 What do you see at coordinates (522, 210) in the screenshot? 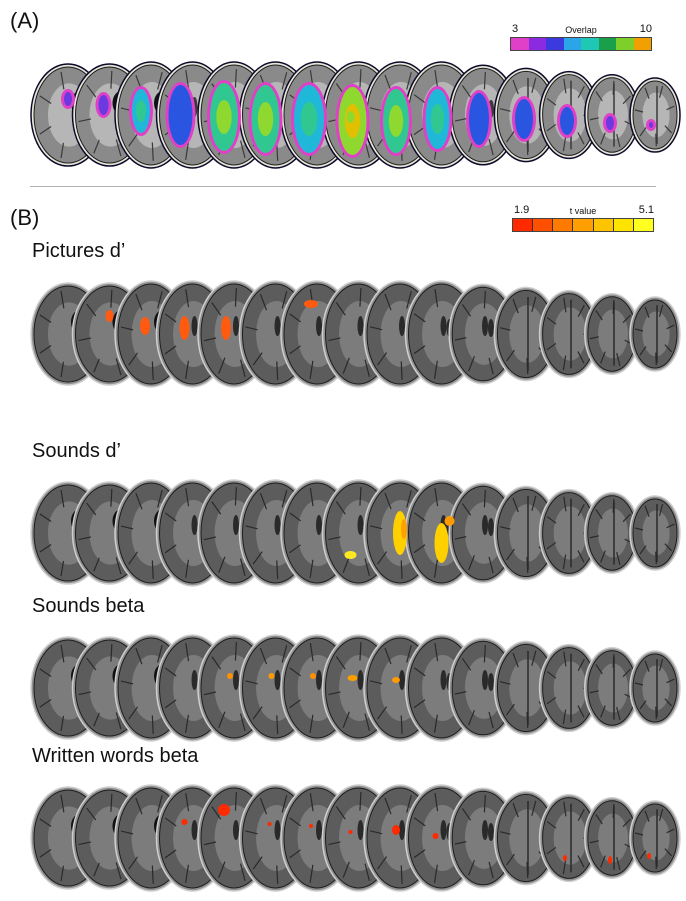
I see `t-value-colorbar-min: 1.9` at bounding box center [522, 210].